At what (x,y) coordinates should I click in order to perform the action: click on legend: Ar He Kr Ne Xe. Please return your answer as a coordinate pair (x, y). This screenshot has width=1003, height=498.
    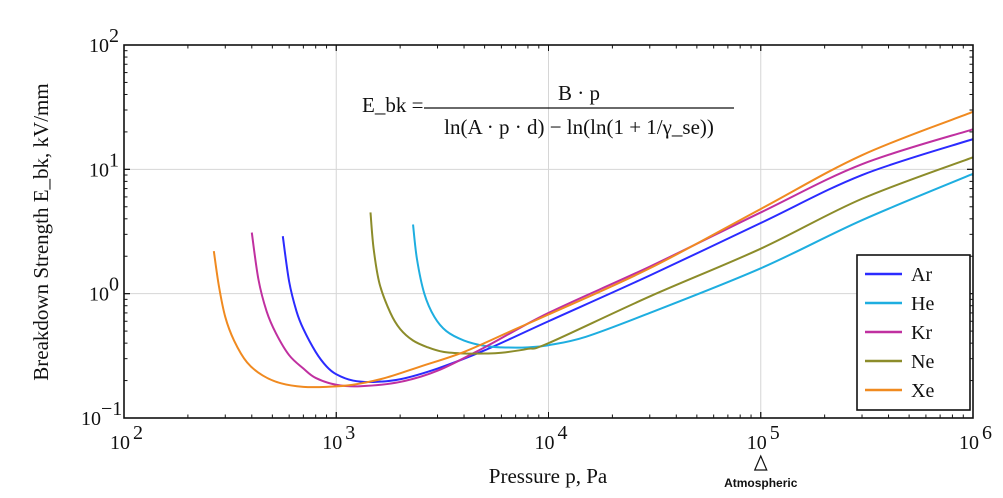
    Looking at the image, I should click on (913, 332).